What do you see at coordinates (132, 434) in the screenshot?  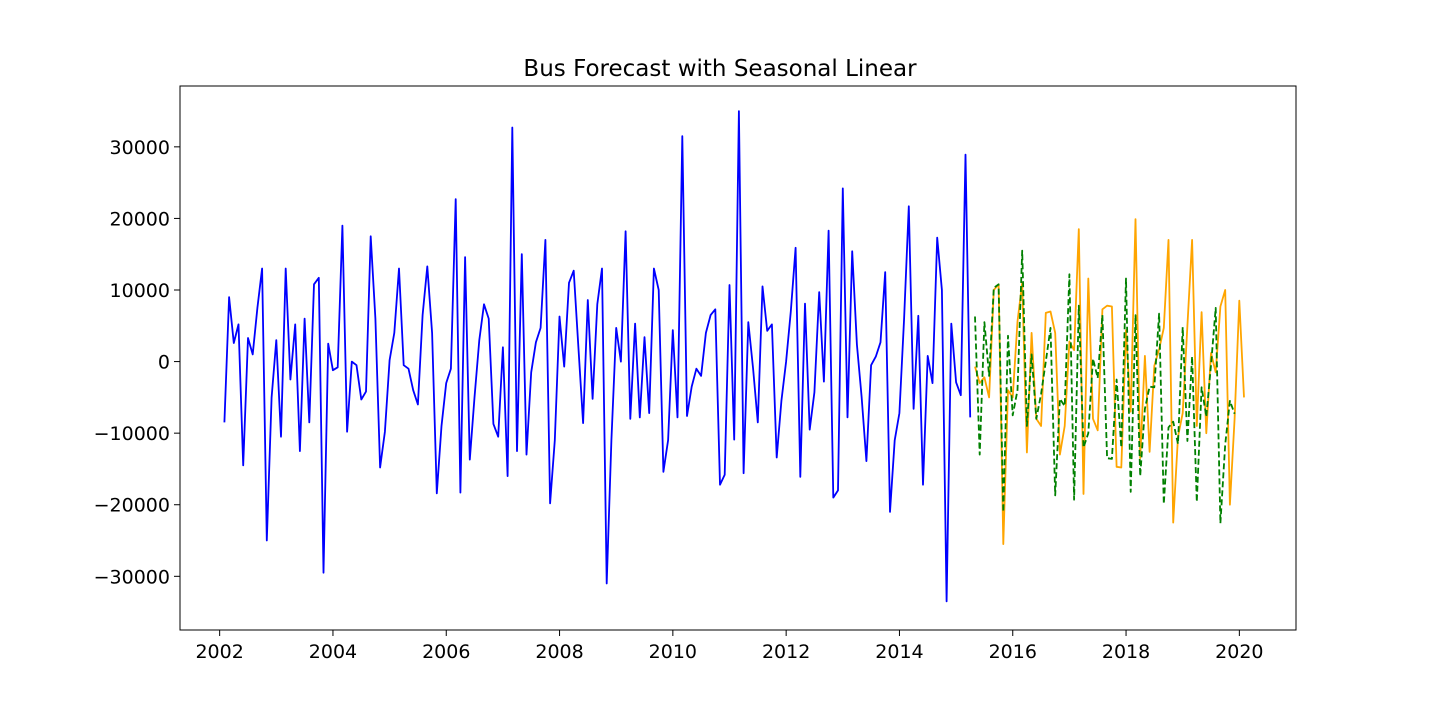 I see `y-tick-label: −10000` at bounding box center [132, 434].